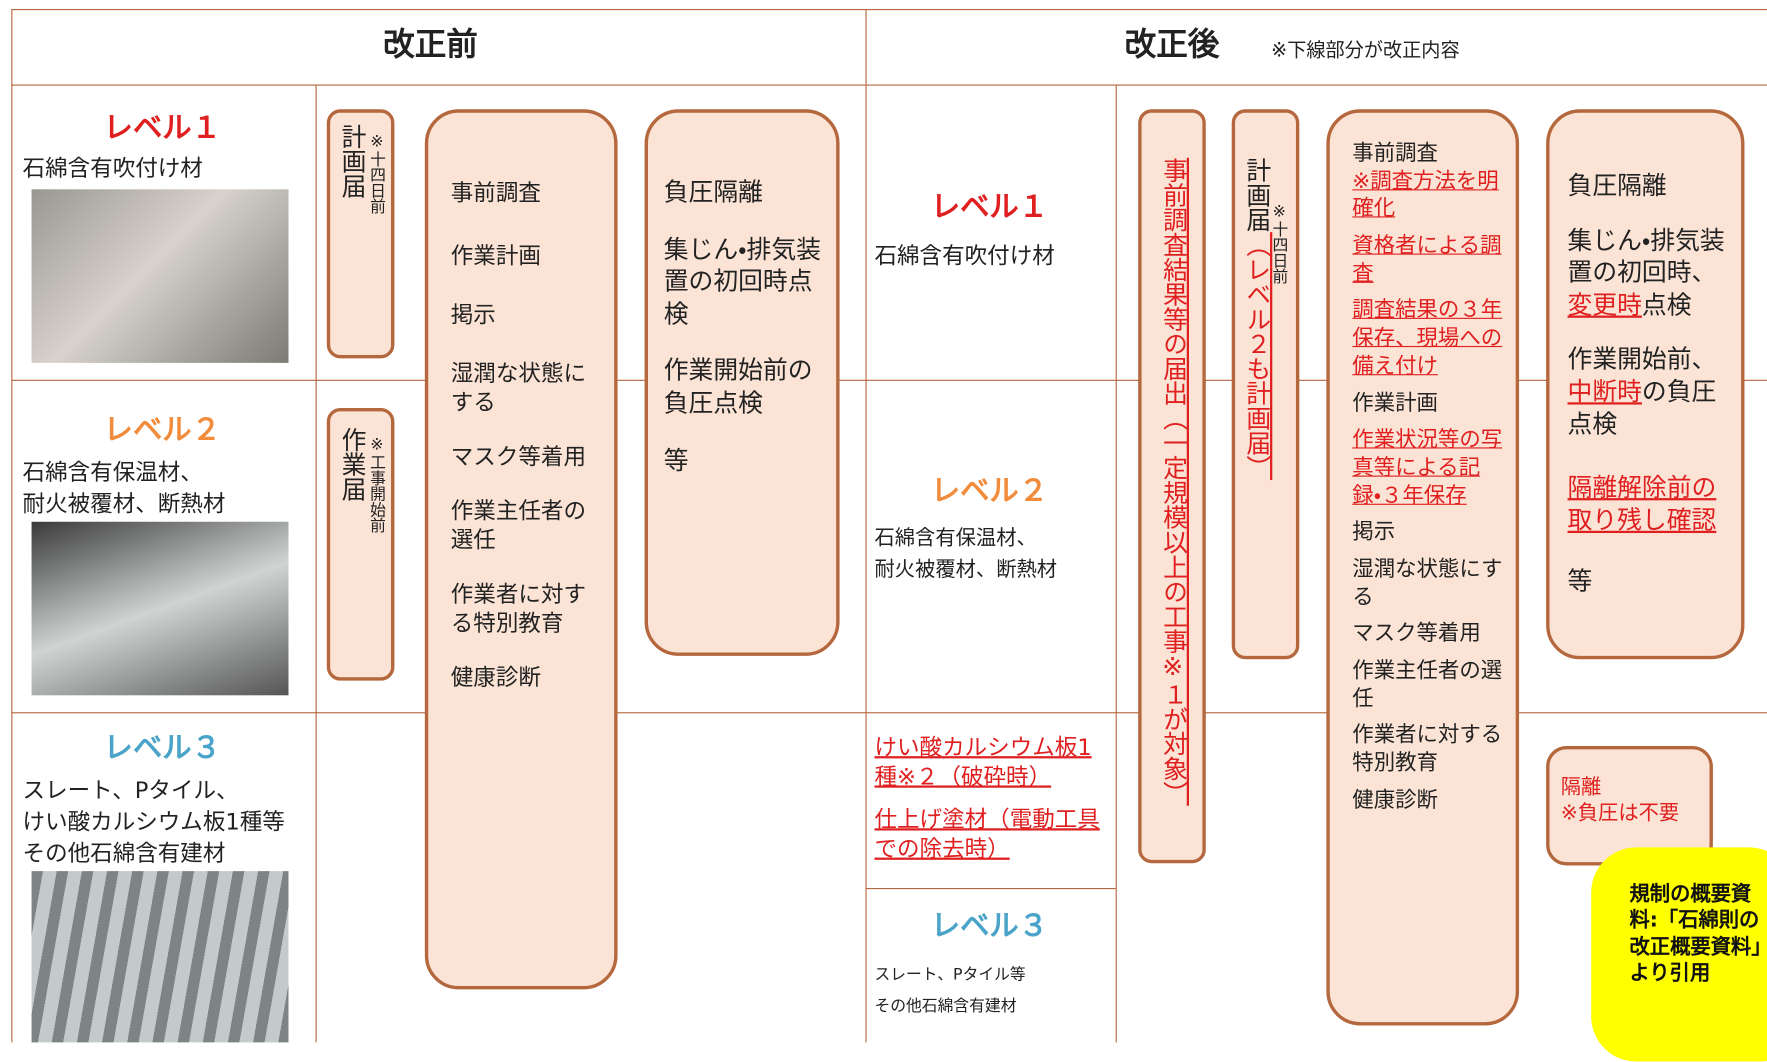 The height and width of the screenshot is (1062, 1767). I want to click on isolation-text: の負圧点検, so click(1642, 409).